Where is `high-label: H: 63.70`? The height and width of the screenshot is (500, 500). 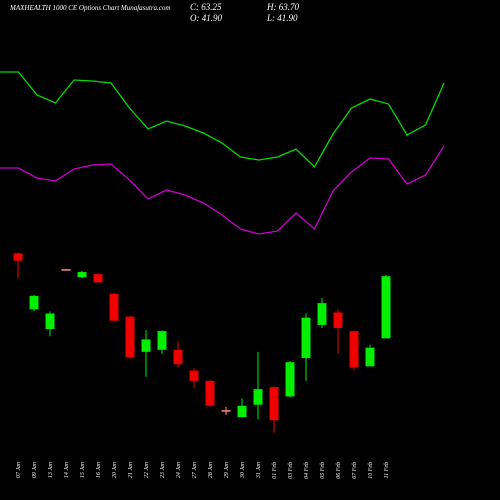
high-label: H: 63.70 is located at coordinates (282, 7).